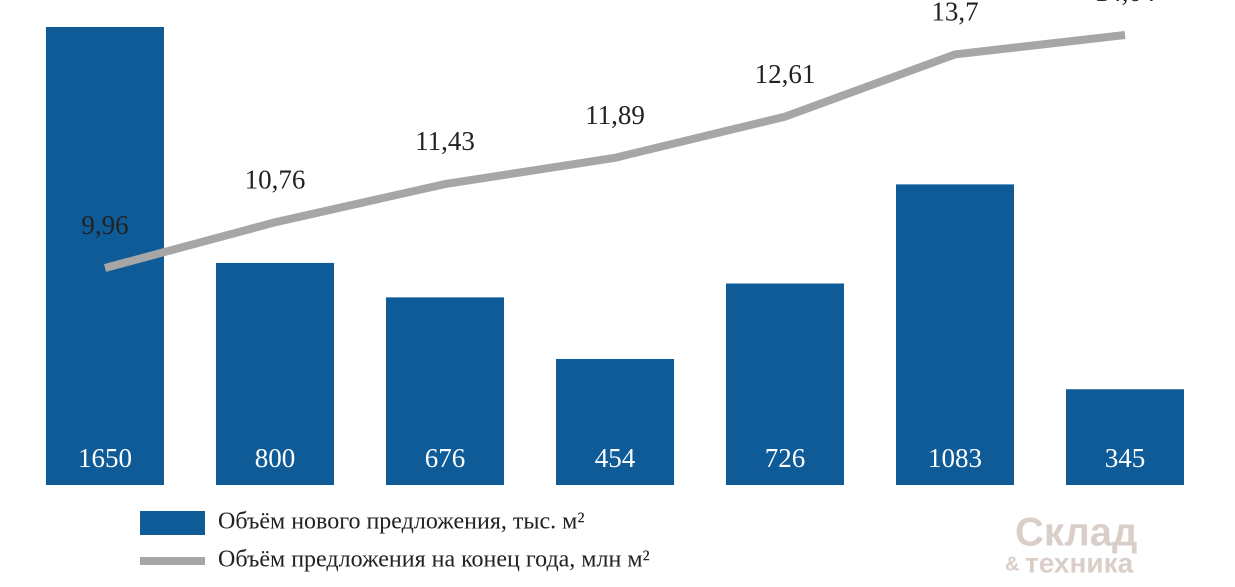  I want to click on watermark: Склад, so click(1076, 533).